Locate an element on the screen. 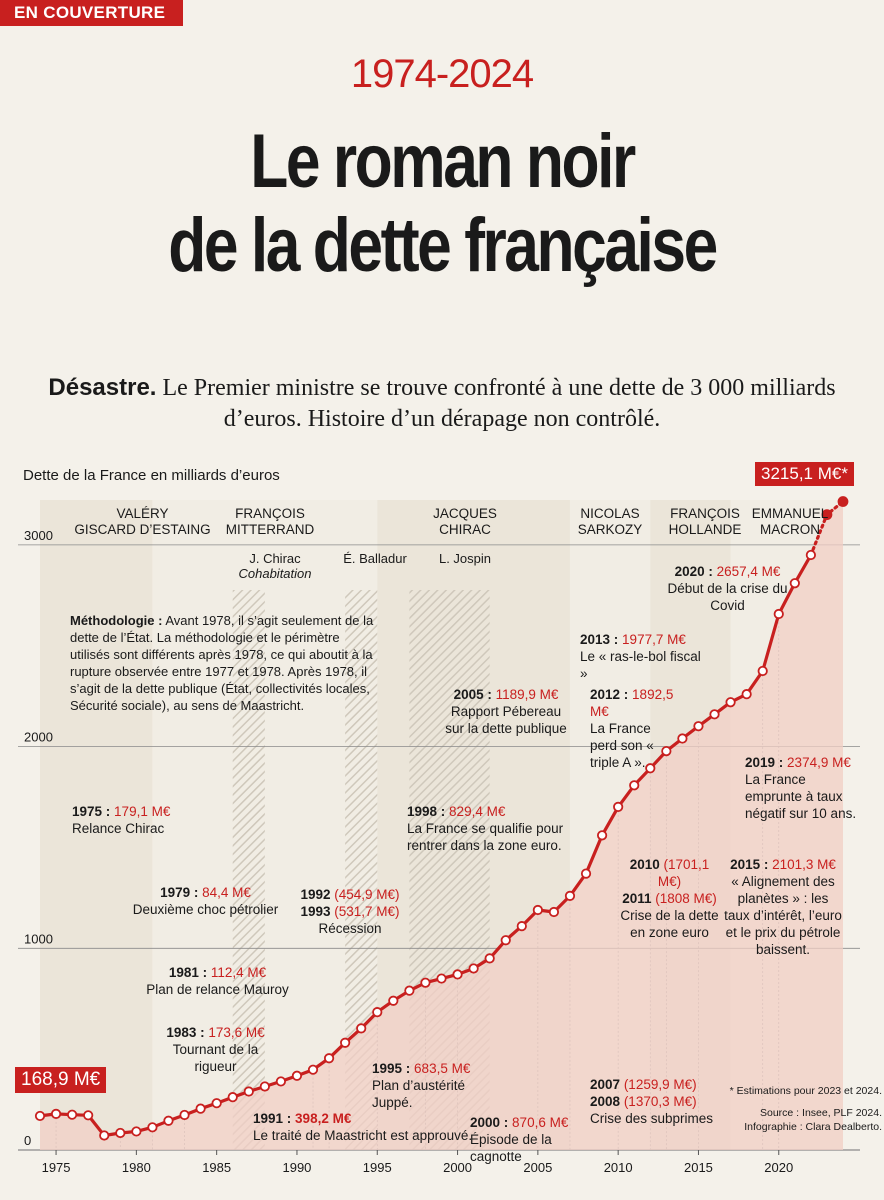 The image size is (884, 1200). annotation-1981: 1981 : 112,4 M€ Plan de relance Mauroy is located at coordinates (217, 981).